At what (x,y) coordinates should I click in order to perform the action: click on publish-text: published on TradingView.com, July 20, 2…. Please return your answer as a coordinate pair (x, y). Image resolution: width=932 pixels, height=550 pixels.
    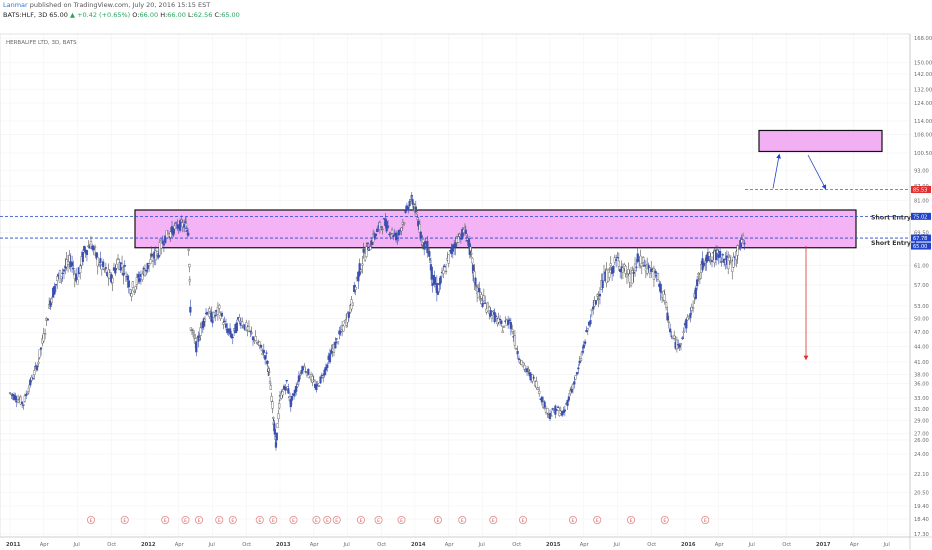
    Looking at the image, I should click on (120, 5).